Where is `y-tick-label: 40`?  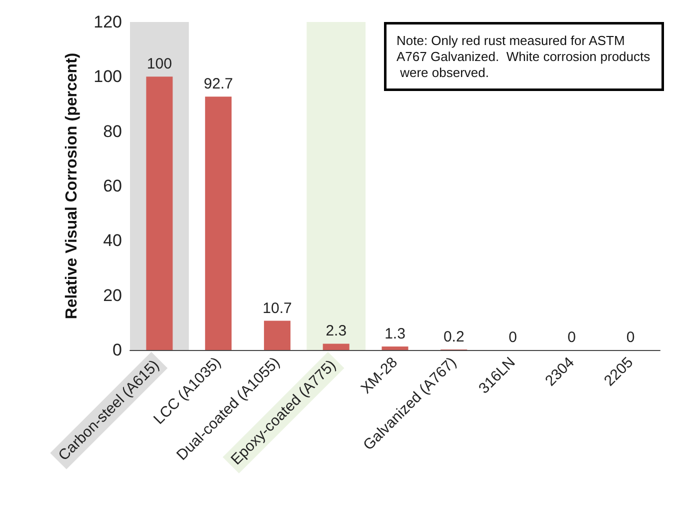 y-tick-label: 40 is located at coordinates (112, 240).